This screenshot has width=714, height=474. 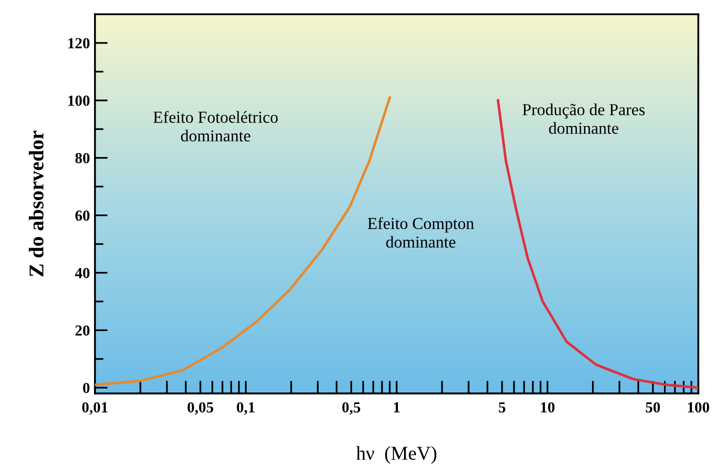 I want to click on x-tick-label: 5, so click(x=502, y=407).